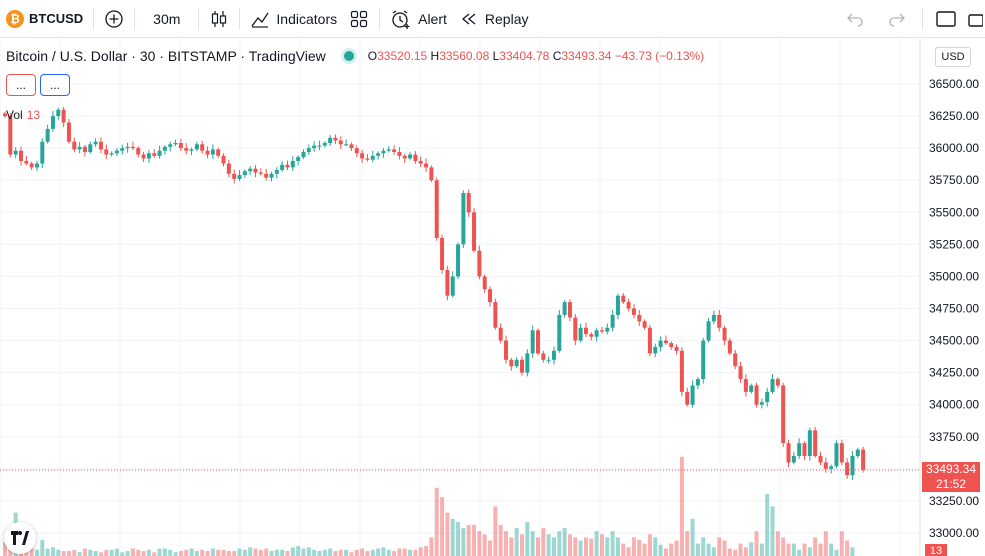 The width and height of the screenshot is (985, 556). What do you see at coordinates (975, 19) in the screenshot?
I see `snapshot-button` at bounding box center [975, 19].